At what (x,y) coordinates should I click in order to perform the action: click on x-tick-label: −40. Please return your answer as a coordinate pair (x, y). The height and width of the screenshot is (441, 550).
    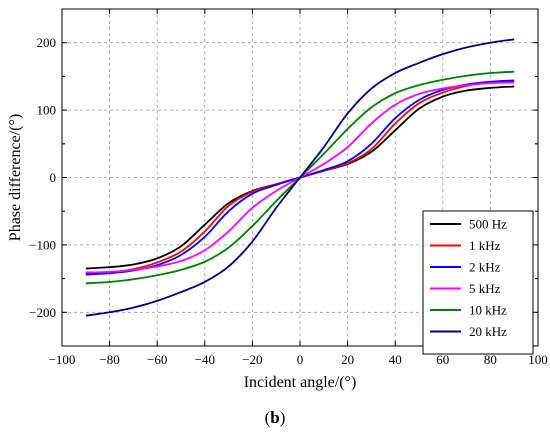
    Looking at the image, I should click on (205, 359).